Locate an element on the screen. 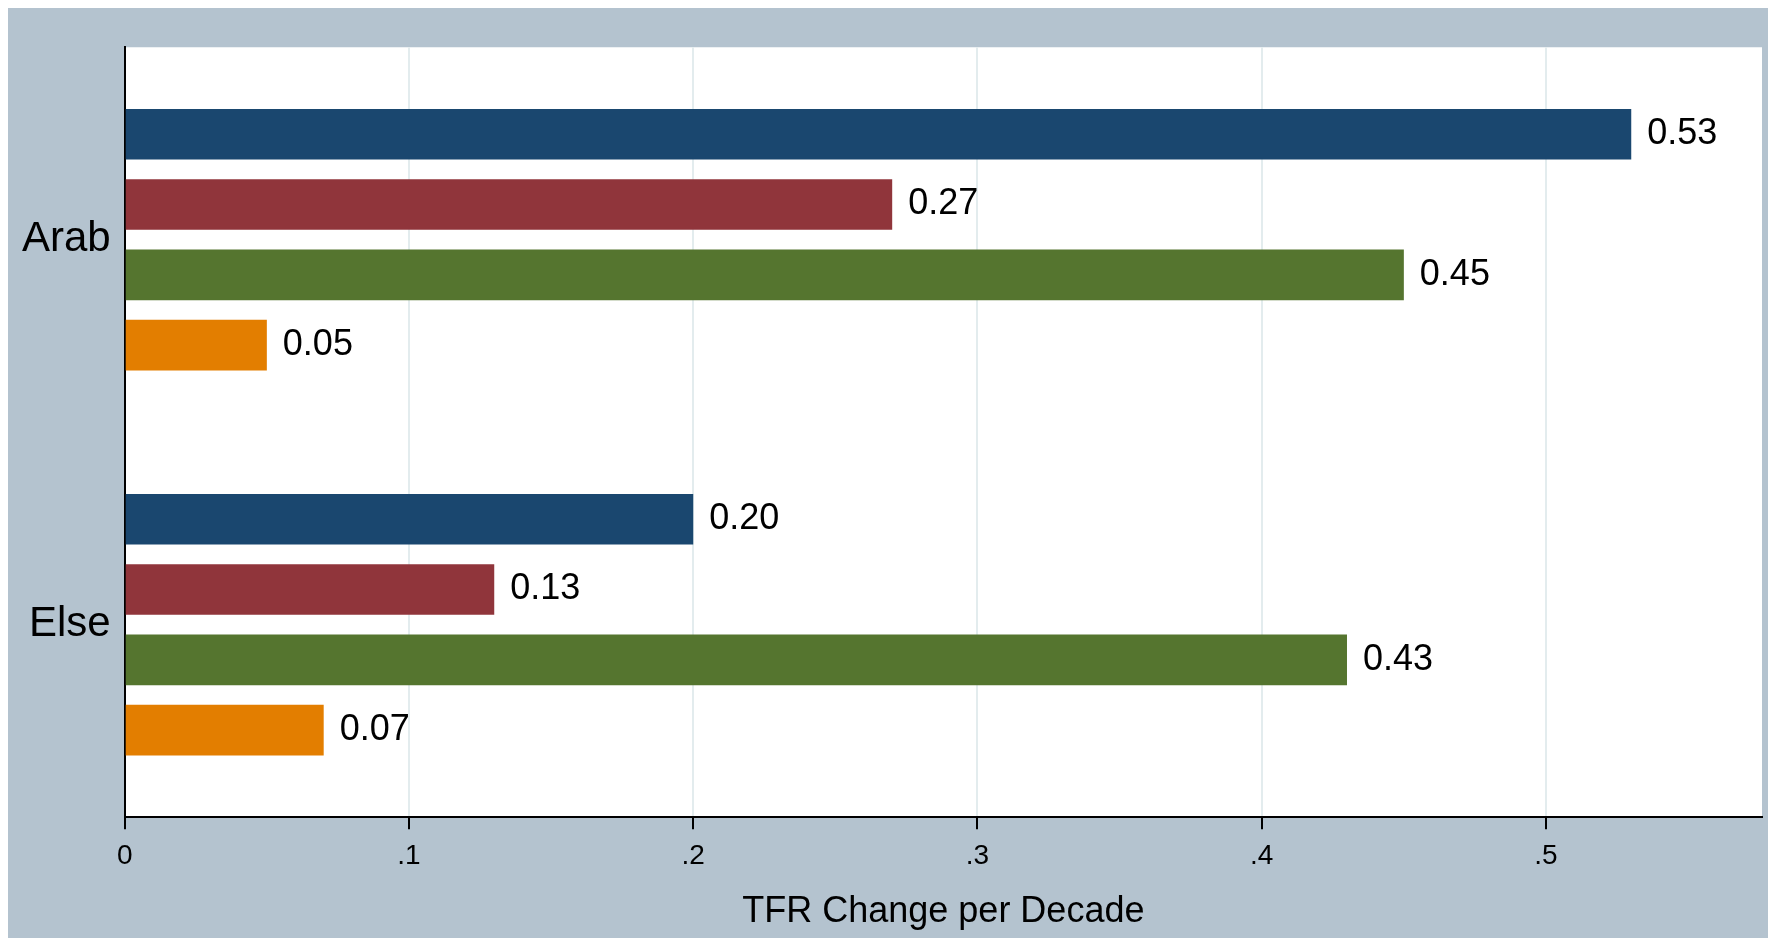 The height and width of the screenshot is (948, 1776). data-label: 0.27 is located at coordinates (943, 202).